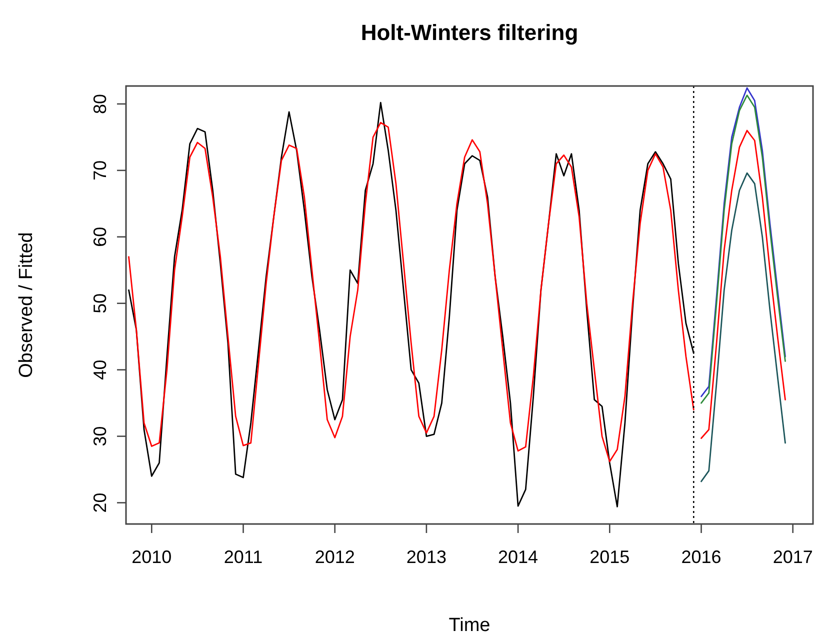 The width and height of the screenshot is (819, 639). I want to click on x-tick-label: 2017, so click(792, 557).